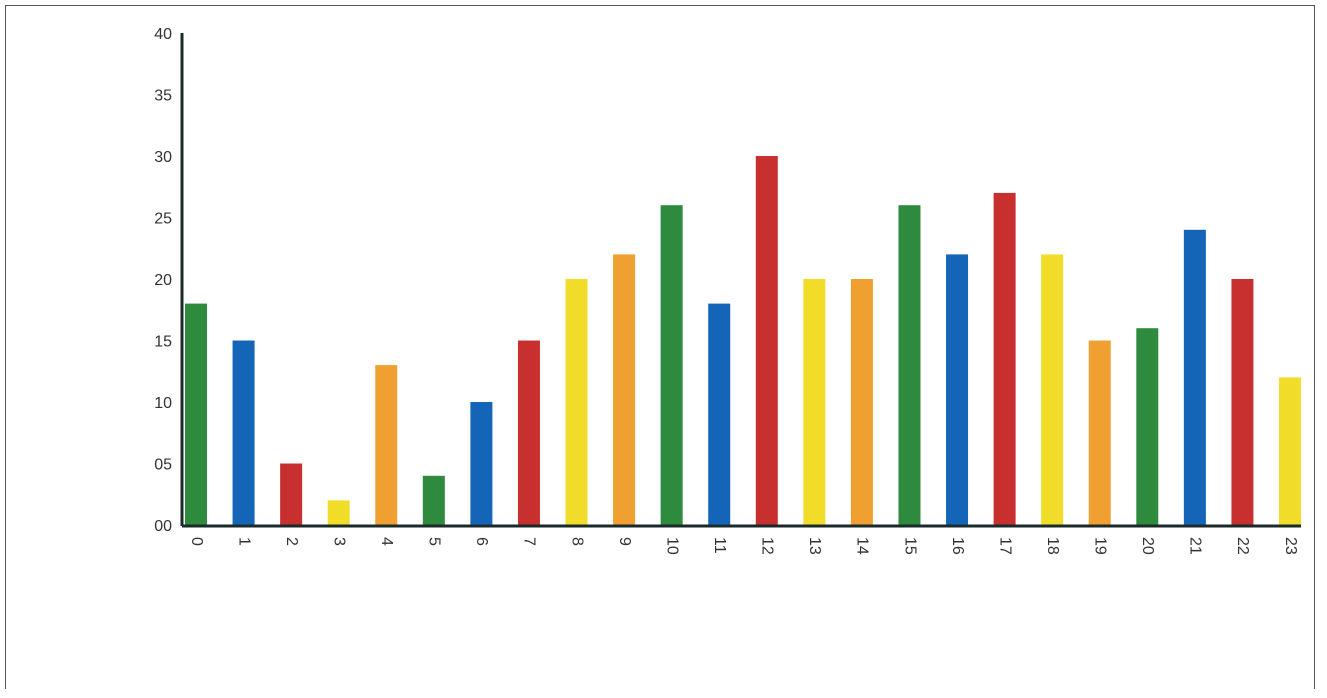 The height and width of the screenshot is (698, 1327). What do you see at coordinates (719, 545) in the screenshot?
I see `x-tick-label: 11` at bounding box center [719, 545].